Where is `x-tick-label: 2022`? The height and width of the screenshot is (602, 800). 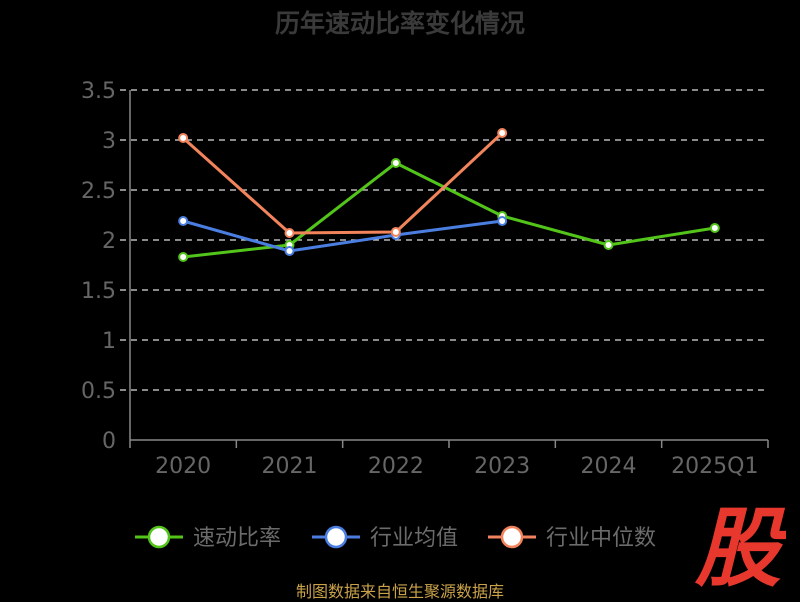
x-tick-label: 2022 is located at coordinates (396, 466).